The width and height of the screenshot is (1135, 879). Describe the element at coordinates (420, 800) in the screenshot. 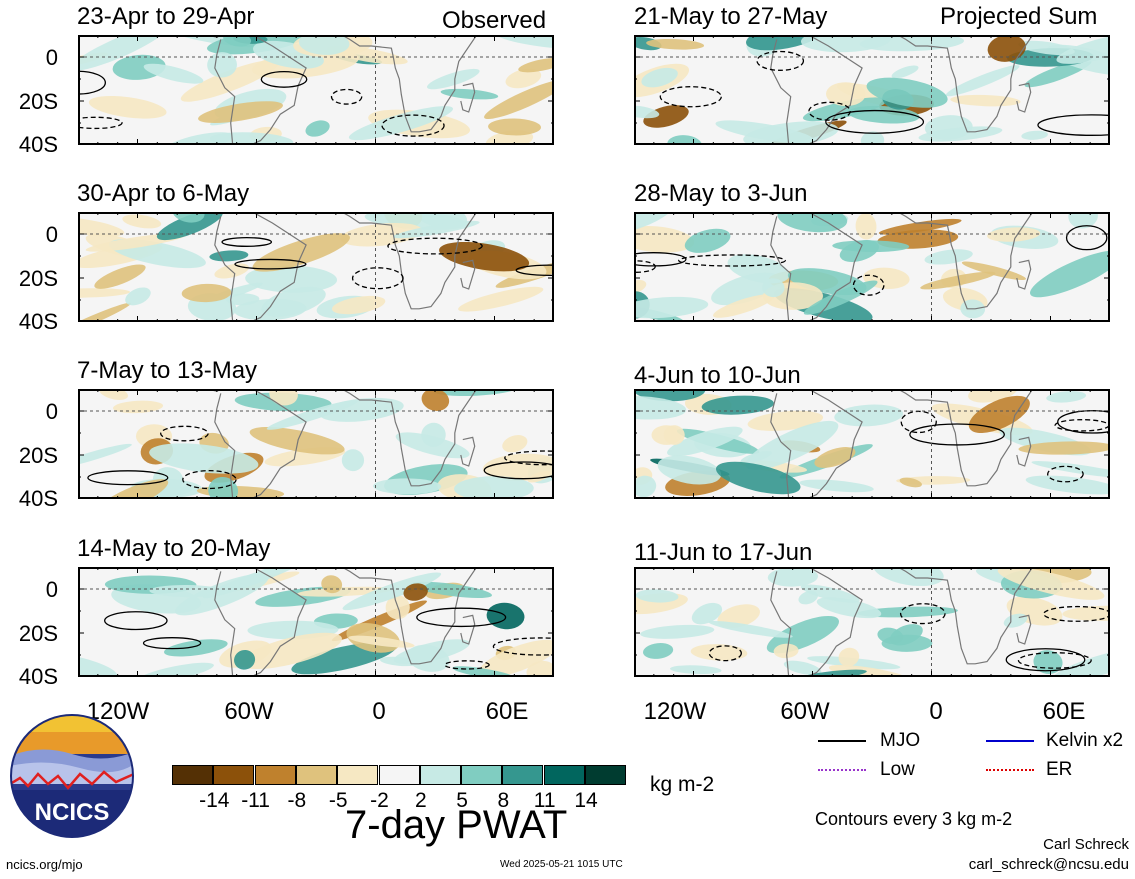

I see `colorbar-tick-label: 2` at that location.